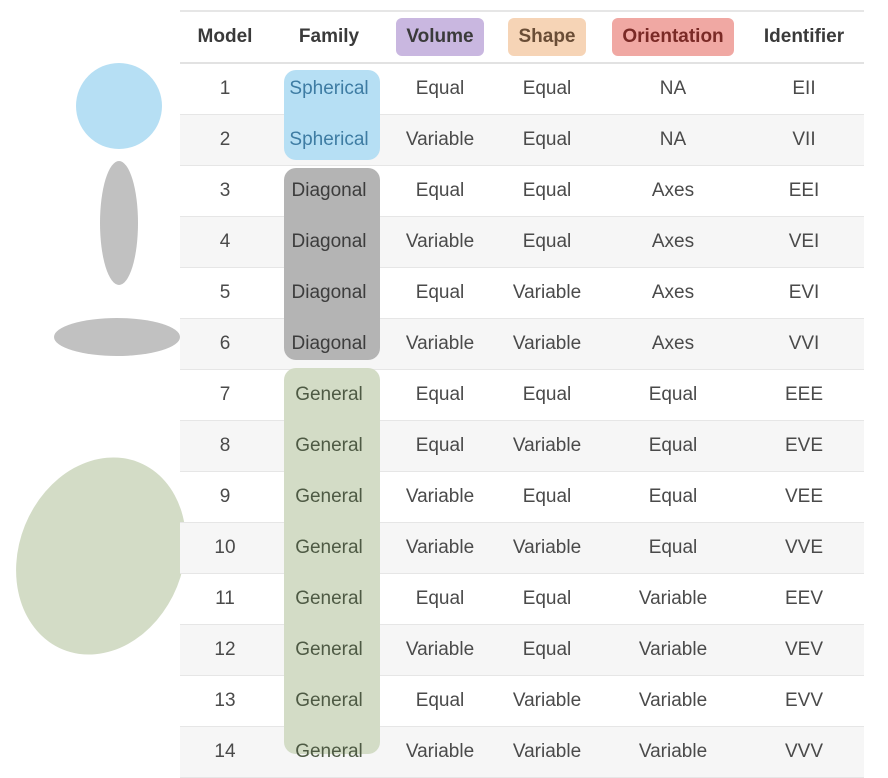 The height and width of the screenshot is (778, 888). What do you see at coordinates (804, 139) in the screenshot?
I see `cell-identifier: VII` at bounding box center [804, 139].